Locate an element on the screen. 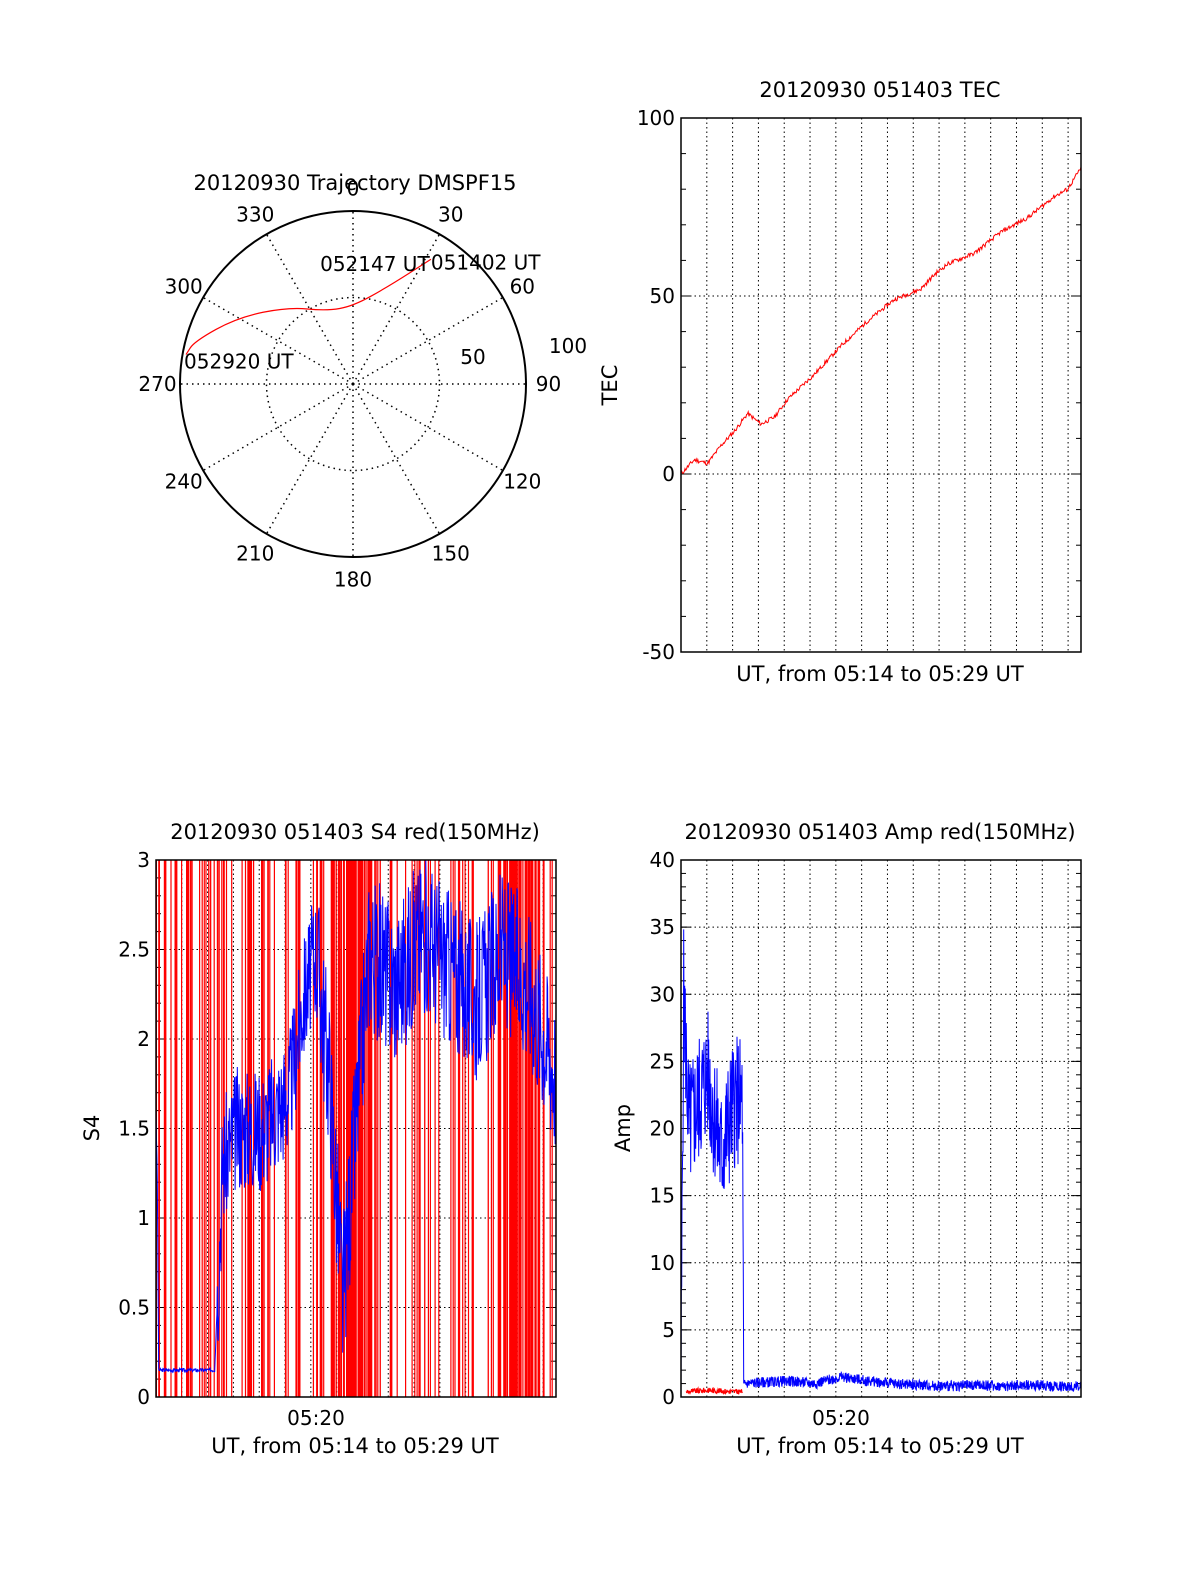  y-tick-label: 50 is located at coordinates (662, 296).